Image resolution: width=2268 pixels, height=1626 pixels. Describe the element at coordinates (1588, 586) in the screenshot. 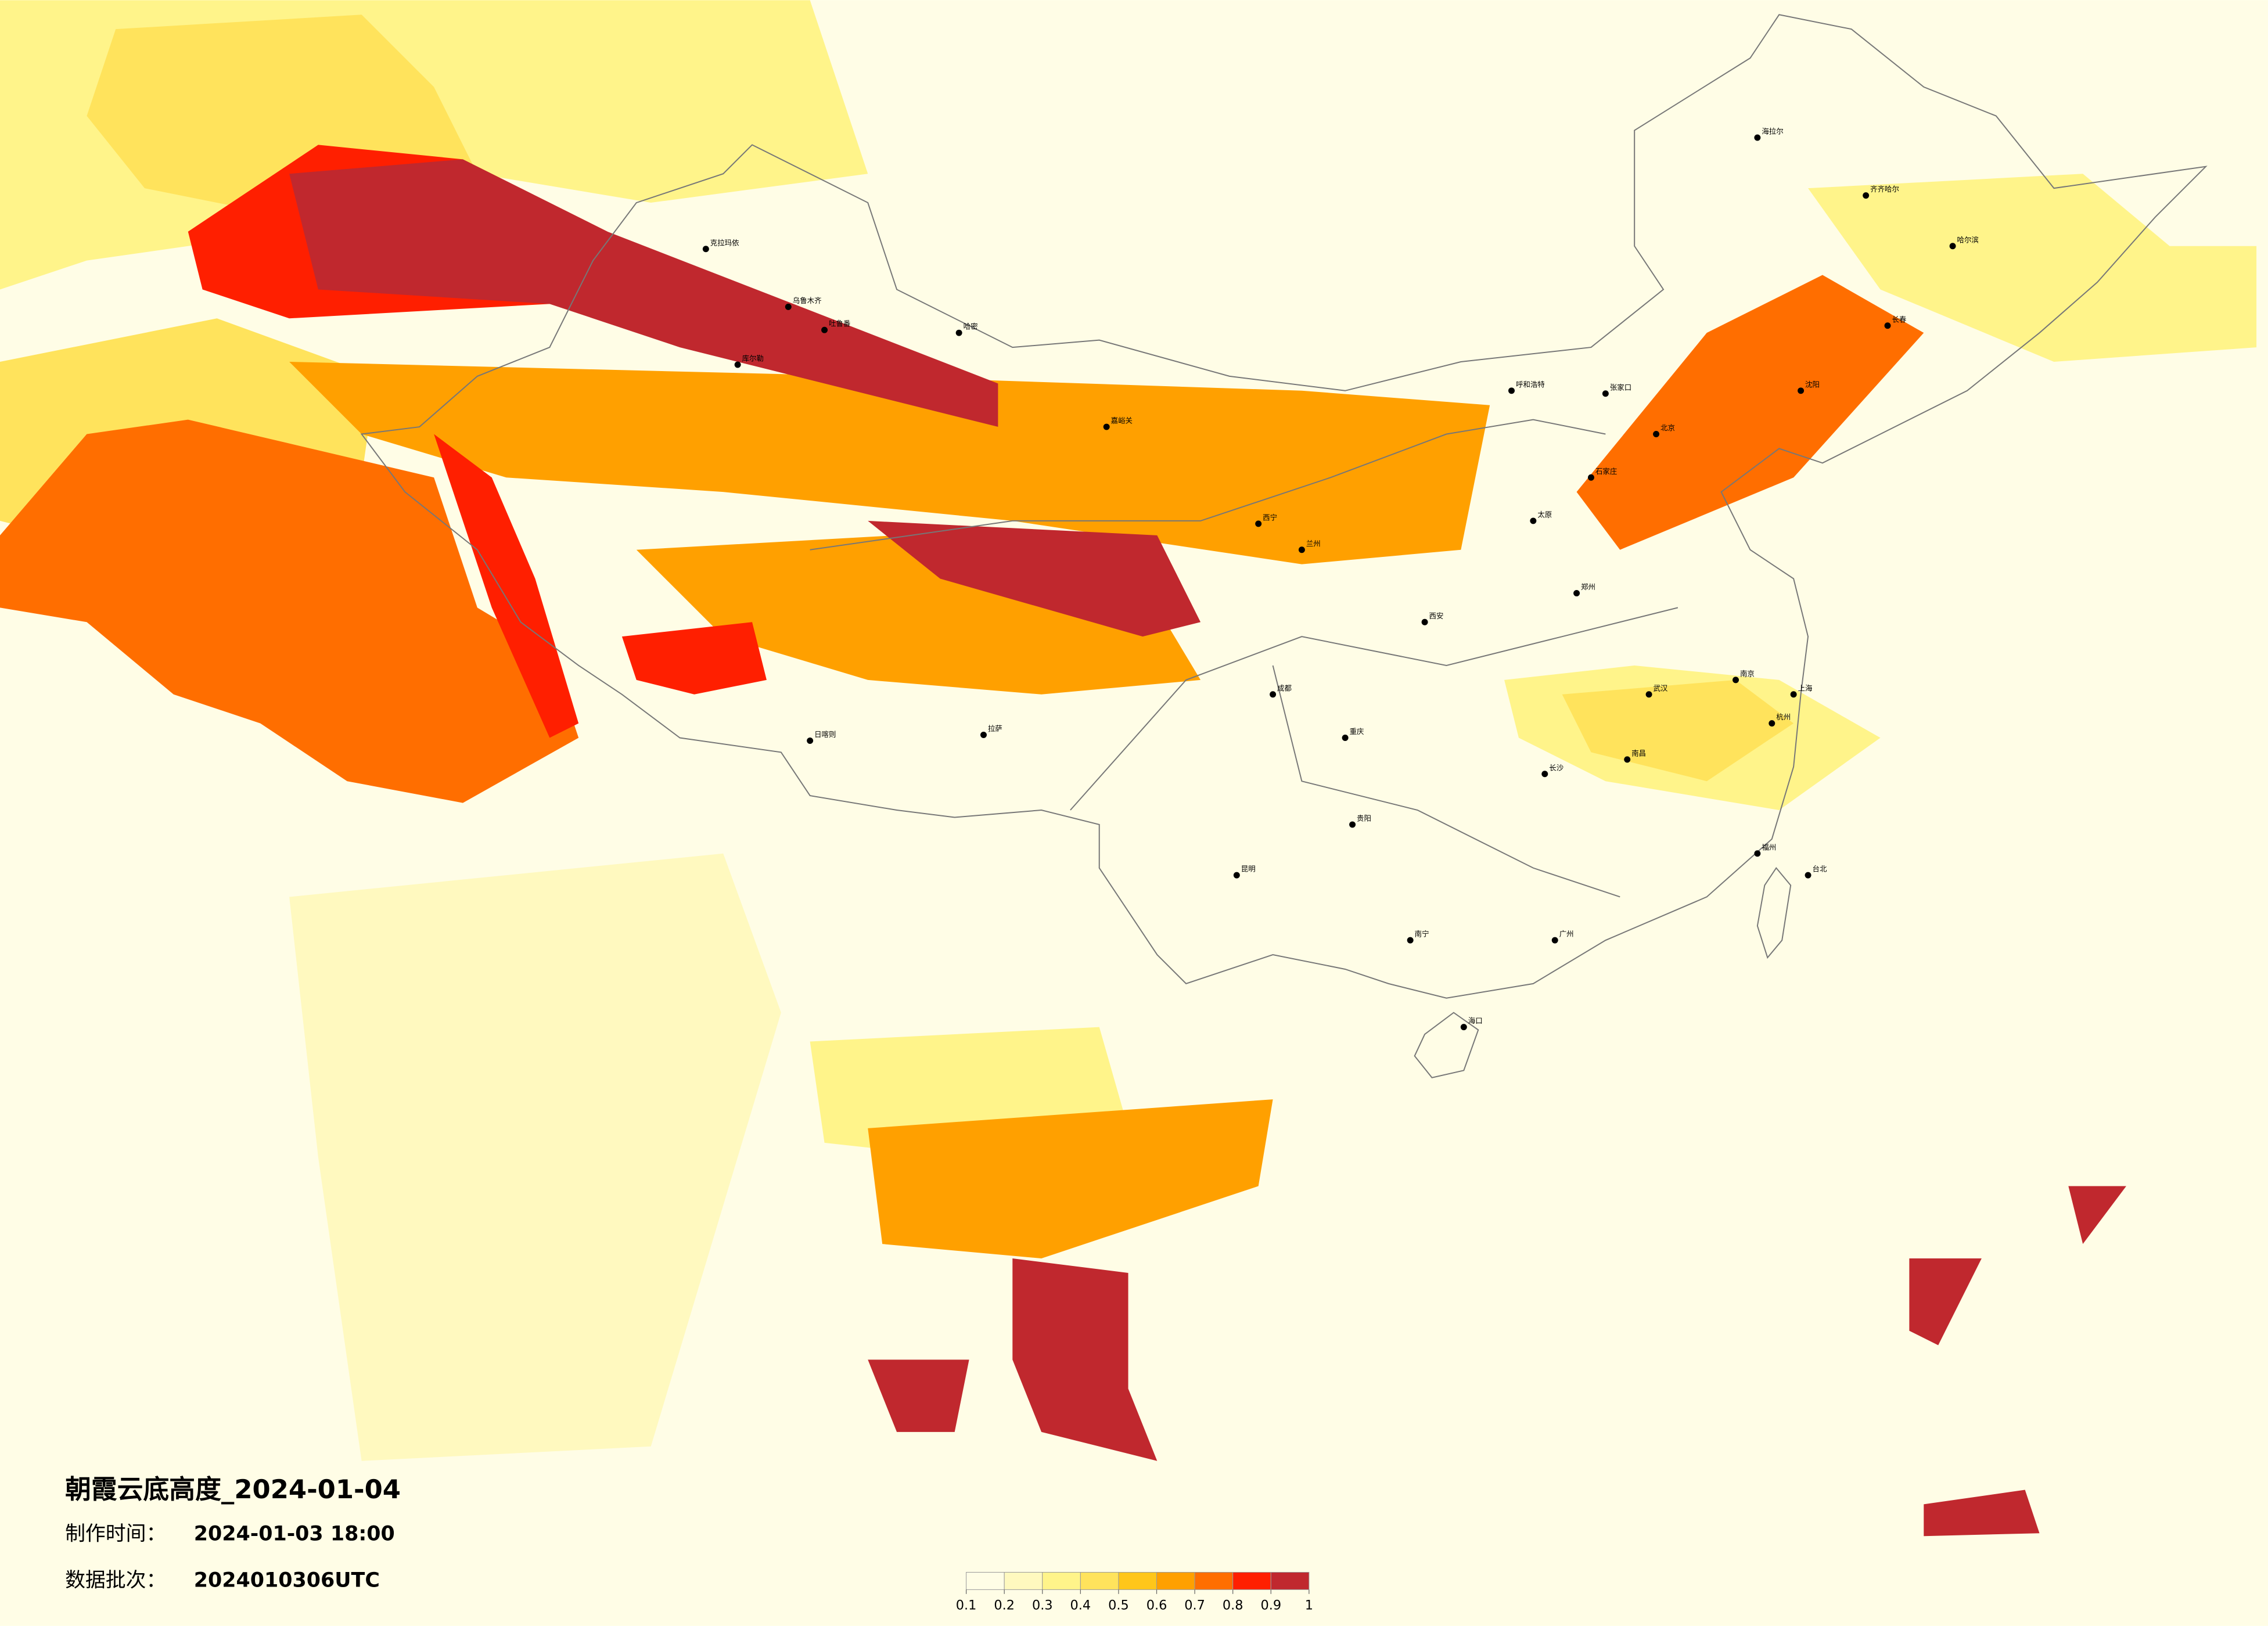

I see `city-label: 郑州` at that location.